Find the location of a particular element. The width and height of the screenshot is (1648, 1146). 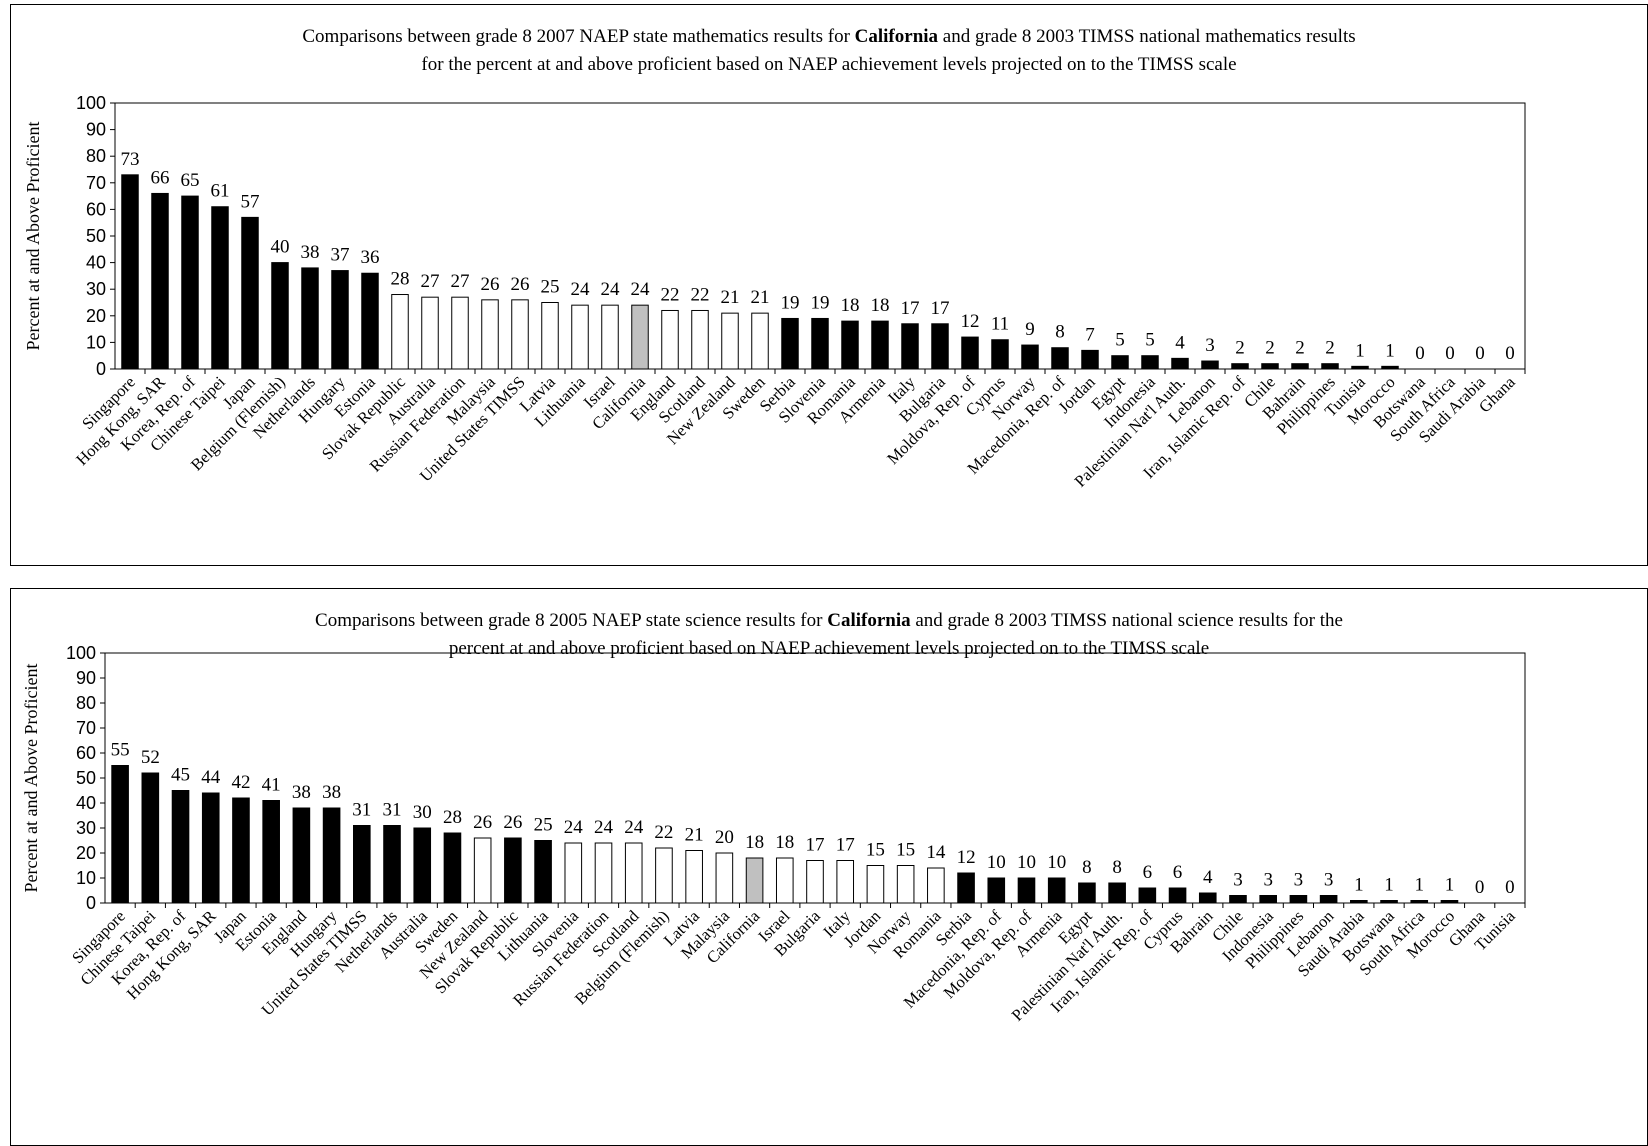

data-label: 2 is located at coordinates (1330, 348).